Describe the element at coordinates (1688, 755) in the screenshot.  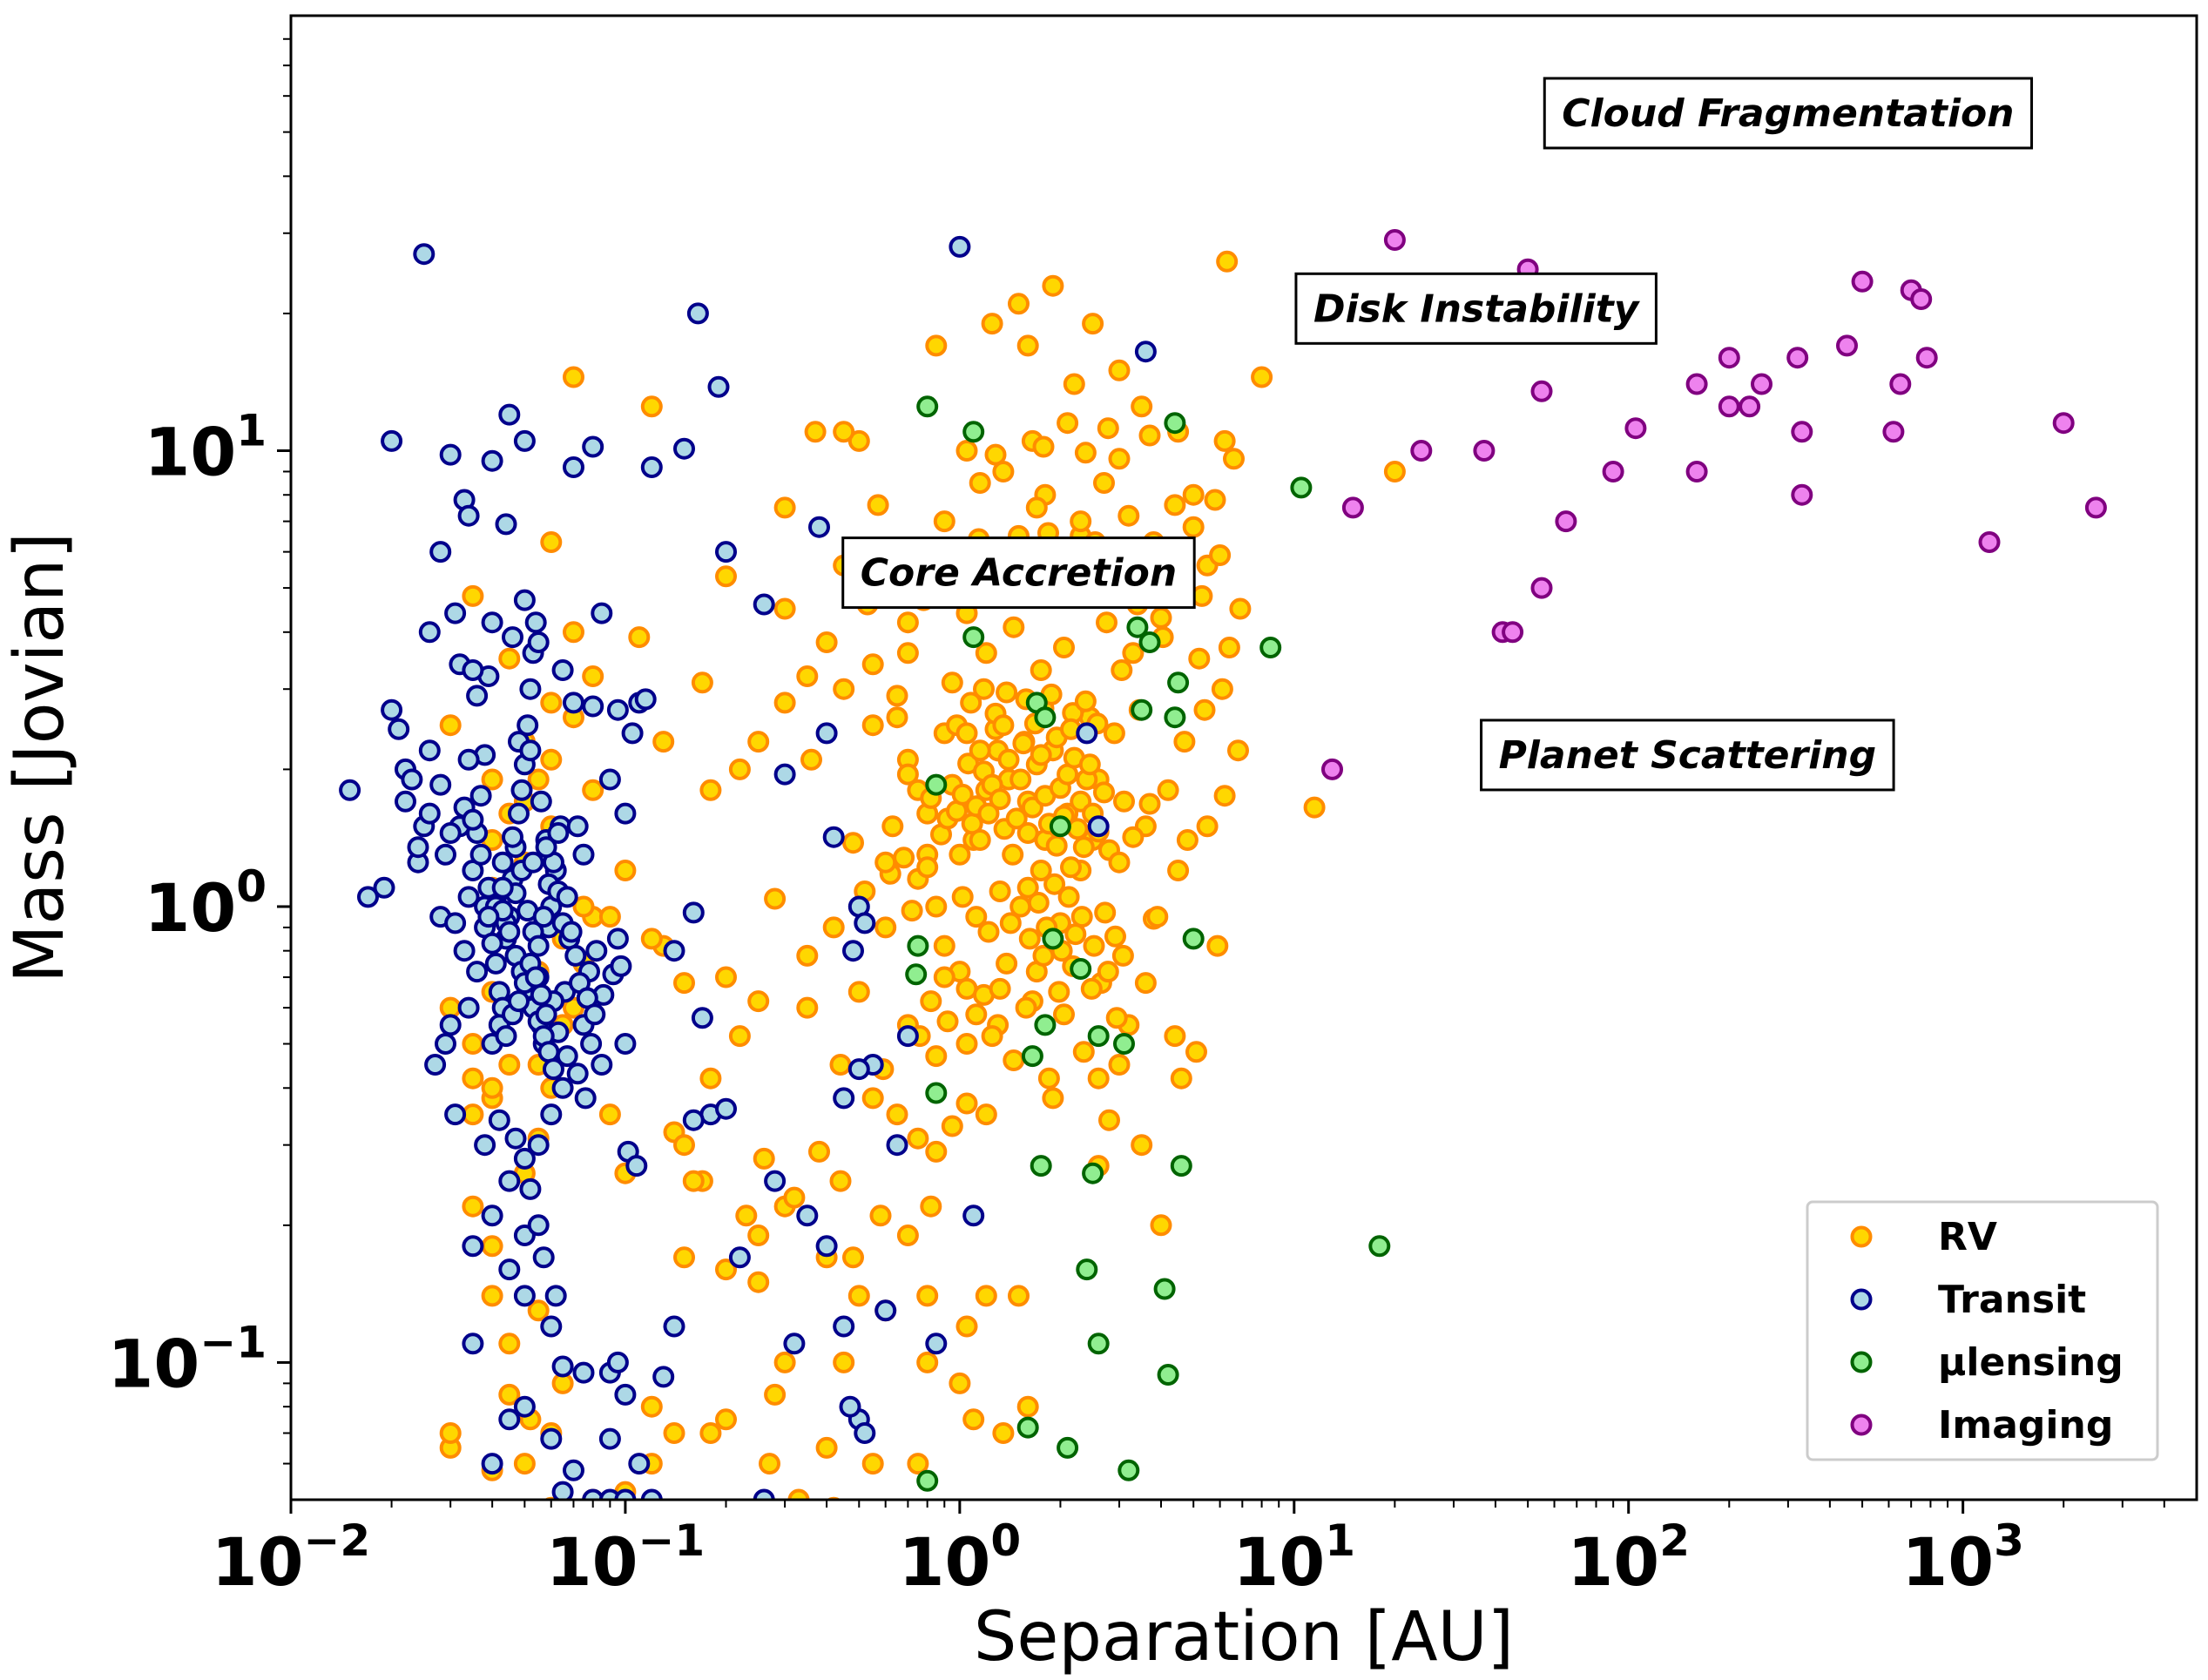
I see `annotation-text: Planet Scattering` at that location.